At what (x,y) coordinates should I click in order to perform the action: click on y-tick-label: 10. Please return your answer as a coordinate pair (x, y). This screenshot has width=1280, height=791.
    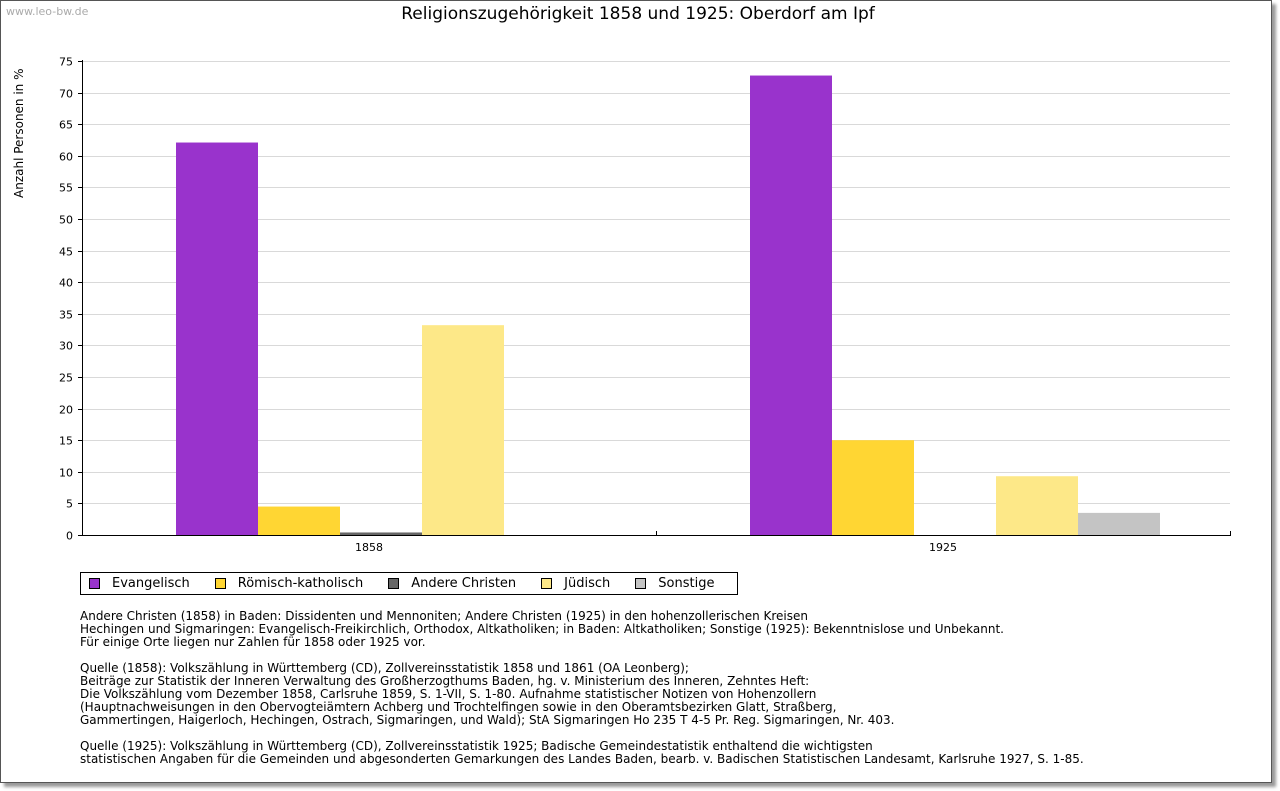
    Looking at the image, I should click on (66, 473).